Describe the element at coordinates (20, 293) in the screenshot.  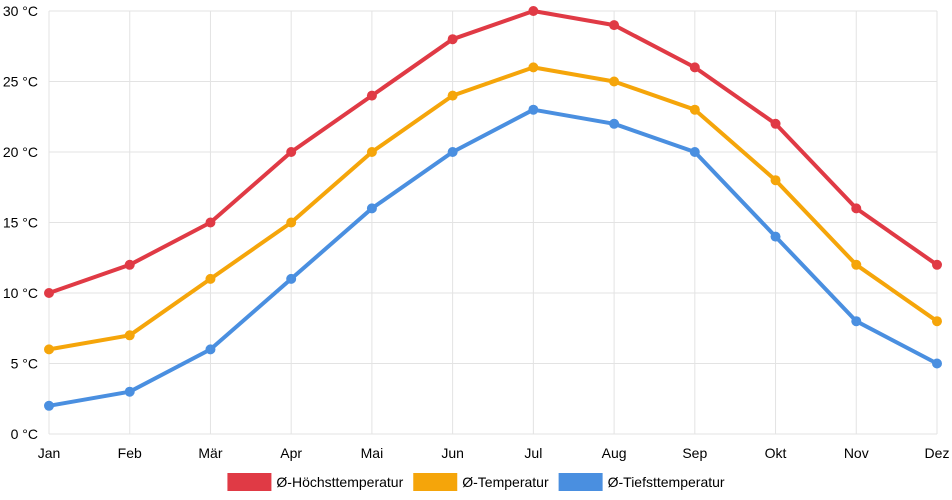
I see `y-tick-label: 10 °C` at that location.